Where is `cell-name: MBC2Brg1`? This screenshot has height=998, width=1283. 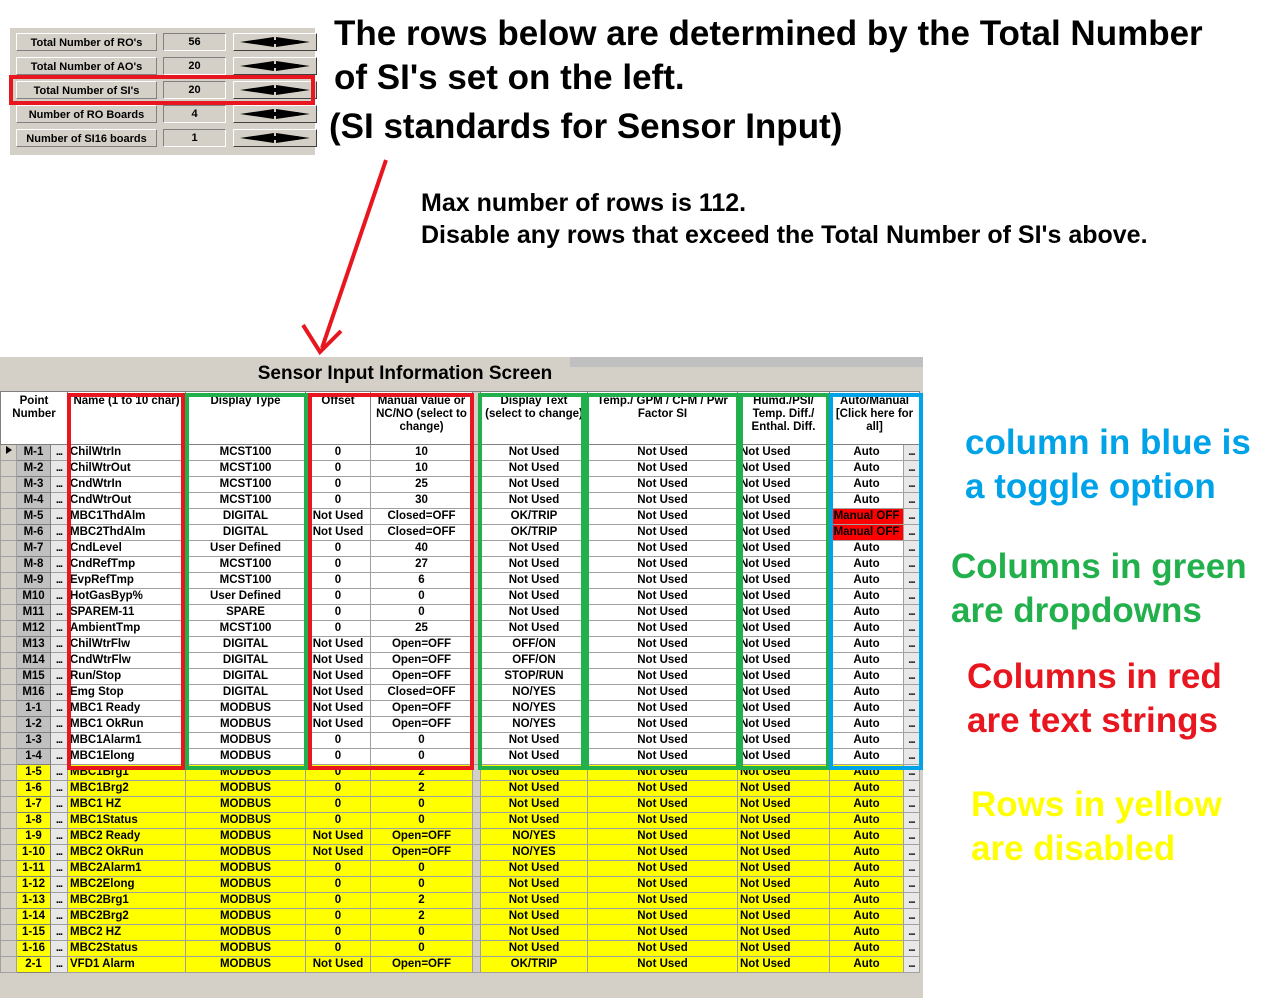 cell-name: MBC2Brg1 is located at coordinates (126, 900).